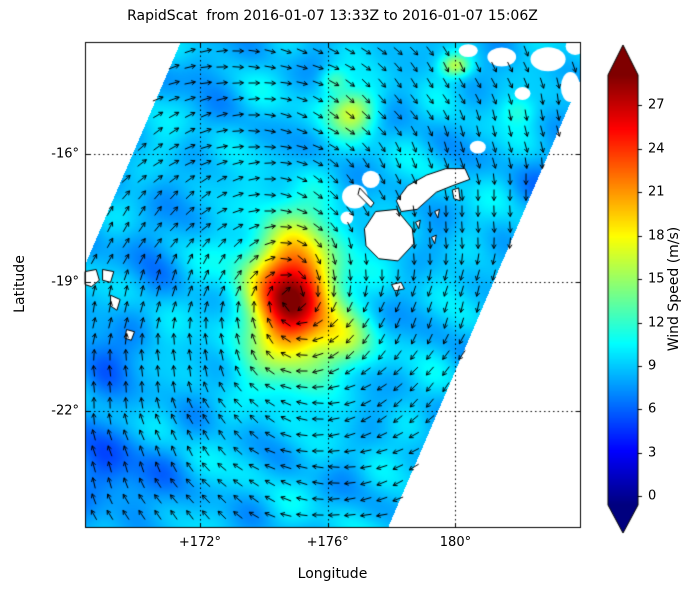 Image resolution: width=689 pixels, height=593 pixels. I want to click on y-axis-tick-label: -19°, so click(65, 282).